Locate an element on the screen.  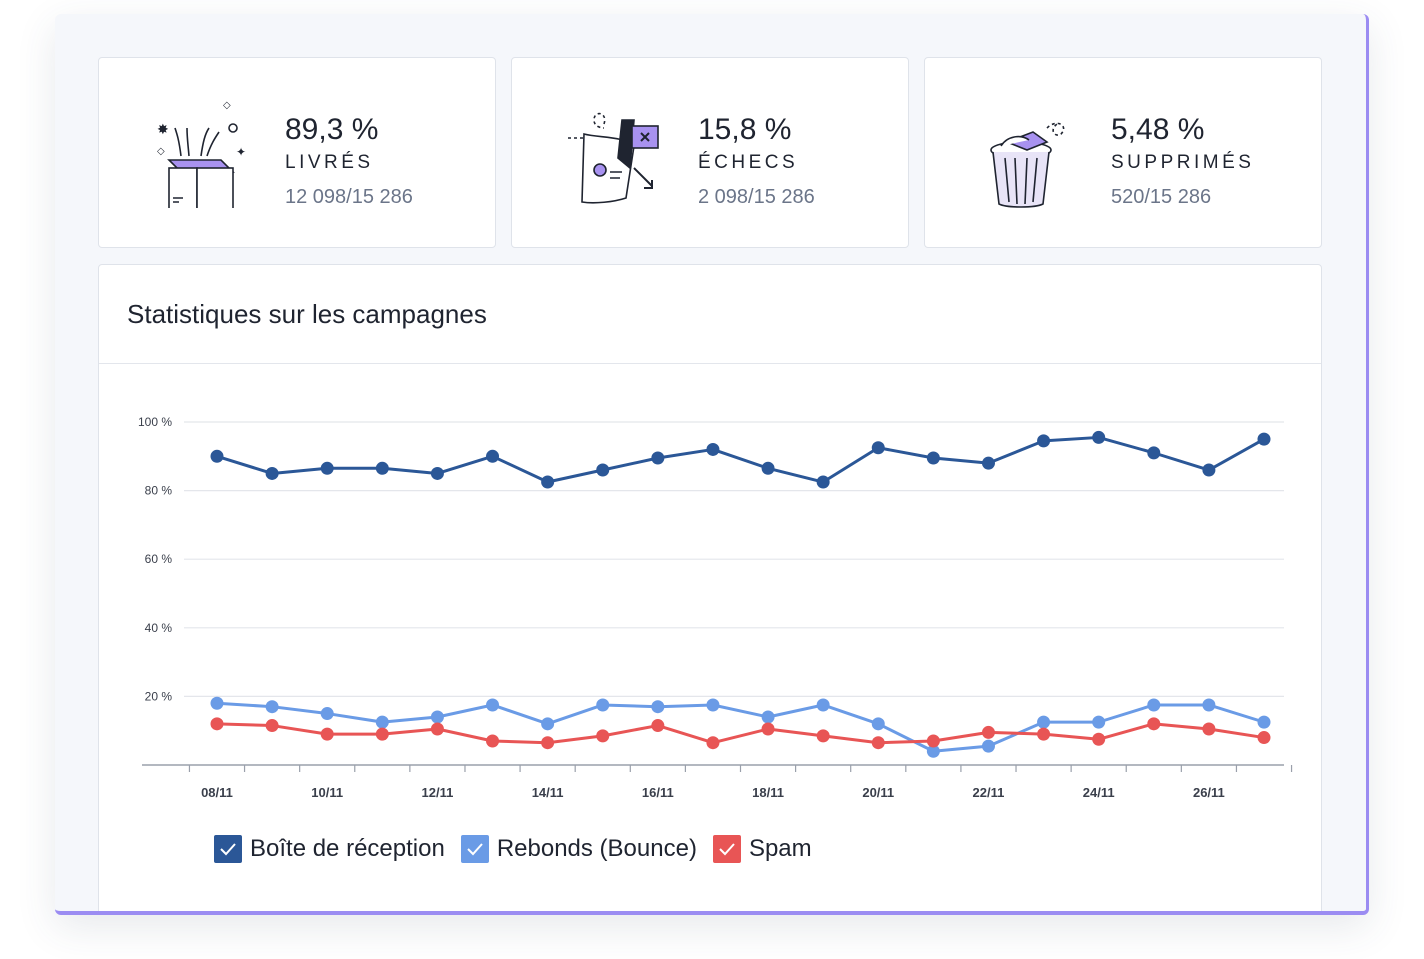
deleted-stat-card: 5,48 % SUPPRIMÉS 520/15 286 is located at coordinates (1123, 152).